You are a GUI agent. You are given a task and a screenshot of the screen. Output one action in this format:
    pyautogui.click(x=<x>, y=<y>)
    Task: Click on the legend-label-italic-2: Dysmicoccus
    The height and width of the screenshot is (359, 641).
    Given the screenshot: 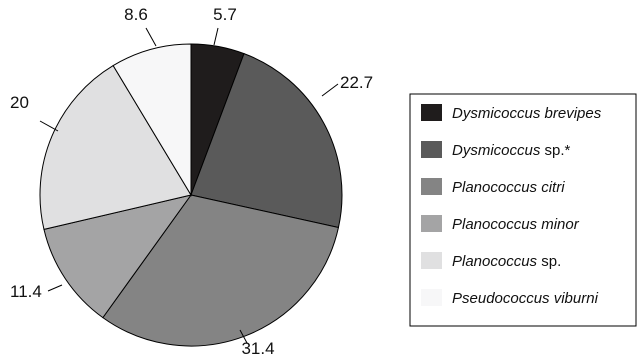 What is the action you would take?
    pyautogui.click(x=496, y=150)
    